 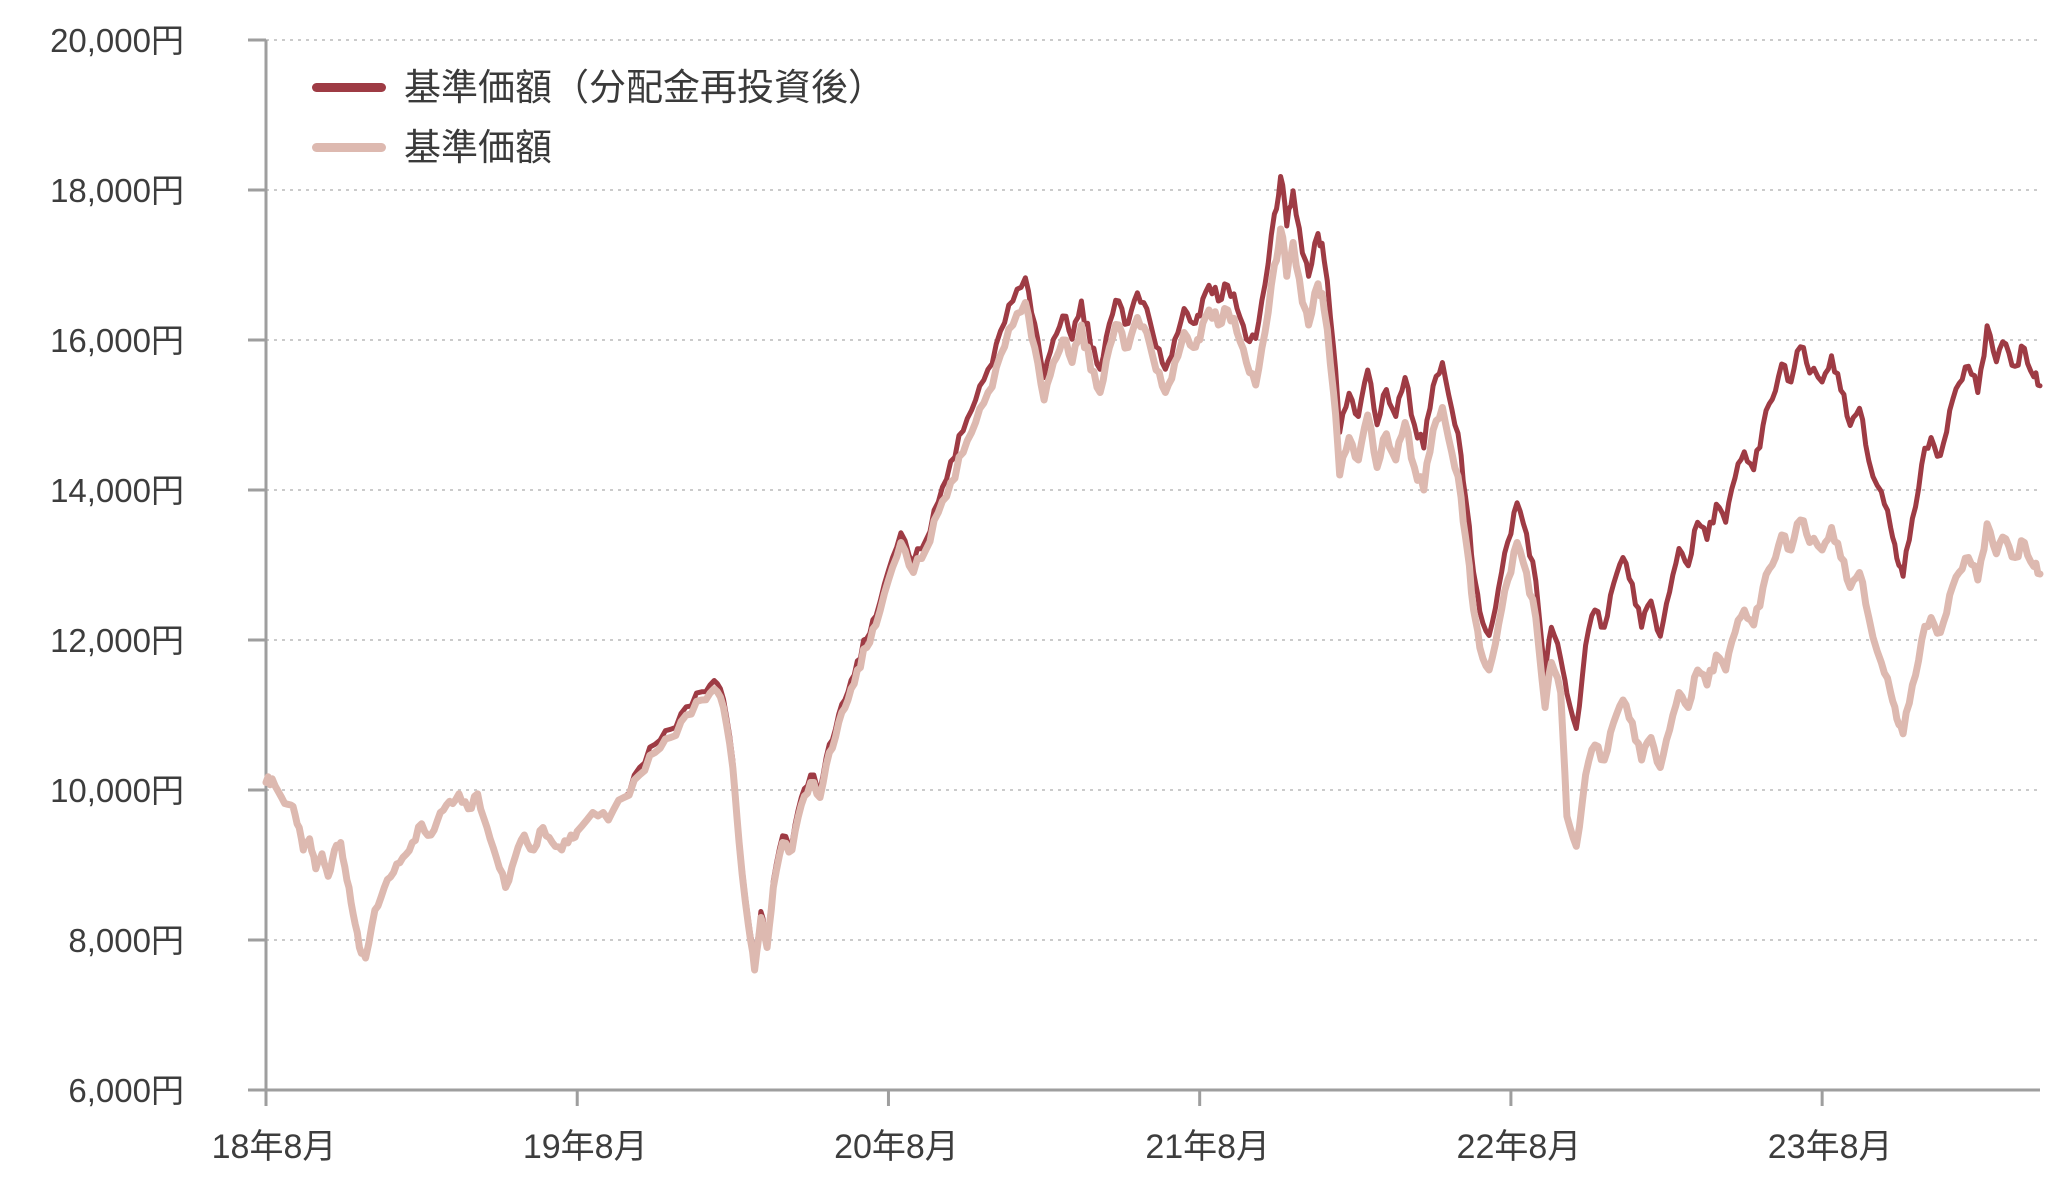 What do you see at coordinates (117, 790) in the screenshot?
I see `y-axis-label: 10,000円` at bounding box center [117, 790].